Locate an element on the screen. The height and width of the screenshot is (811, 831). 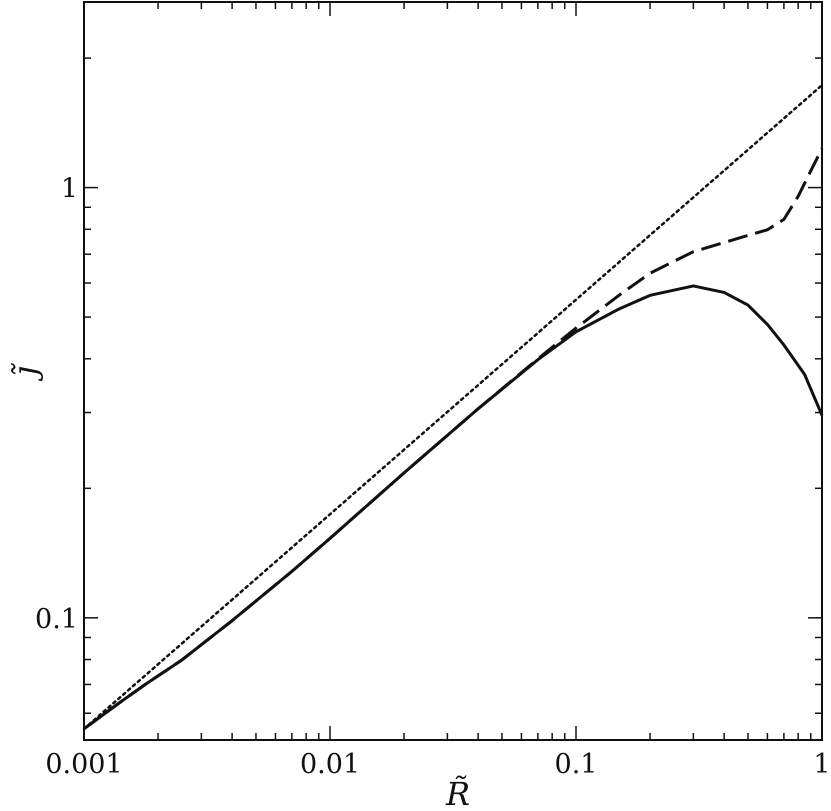
y-tick-label: 0.1 is located at coordinates (56, 619).